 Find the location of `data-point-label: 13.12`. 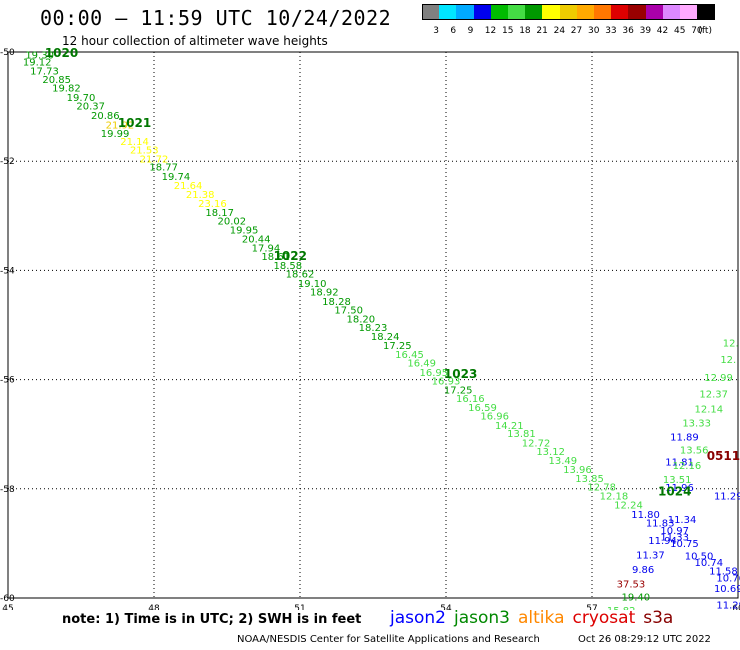

data-point-label: 13.12 is located at coordinates (550, 452).